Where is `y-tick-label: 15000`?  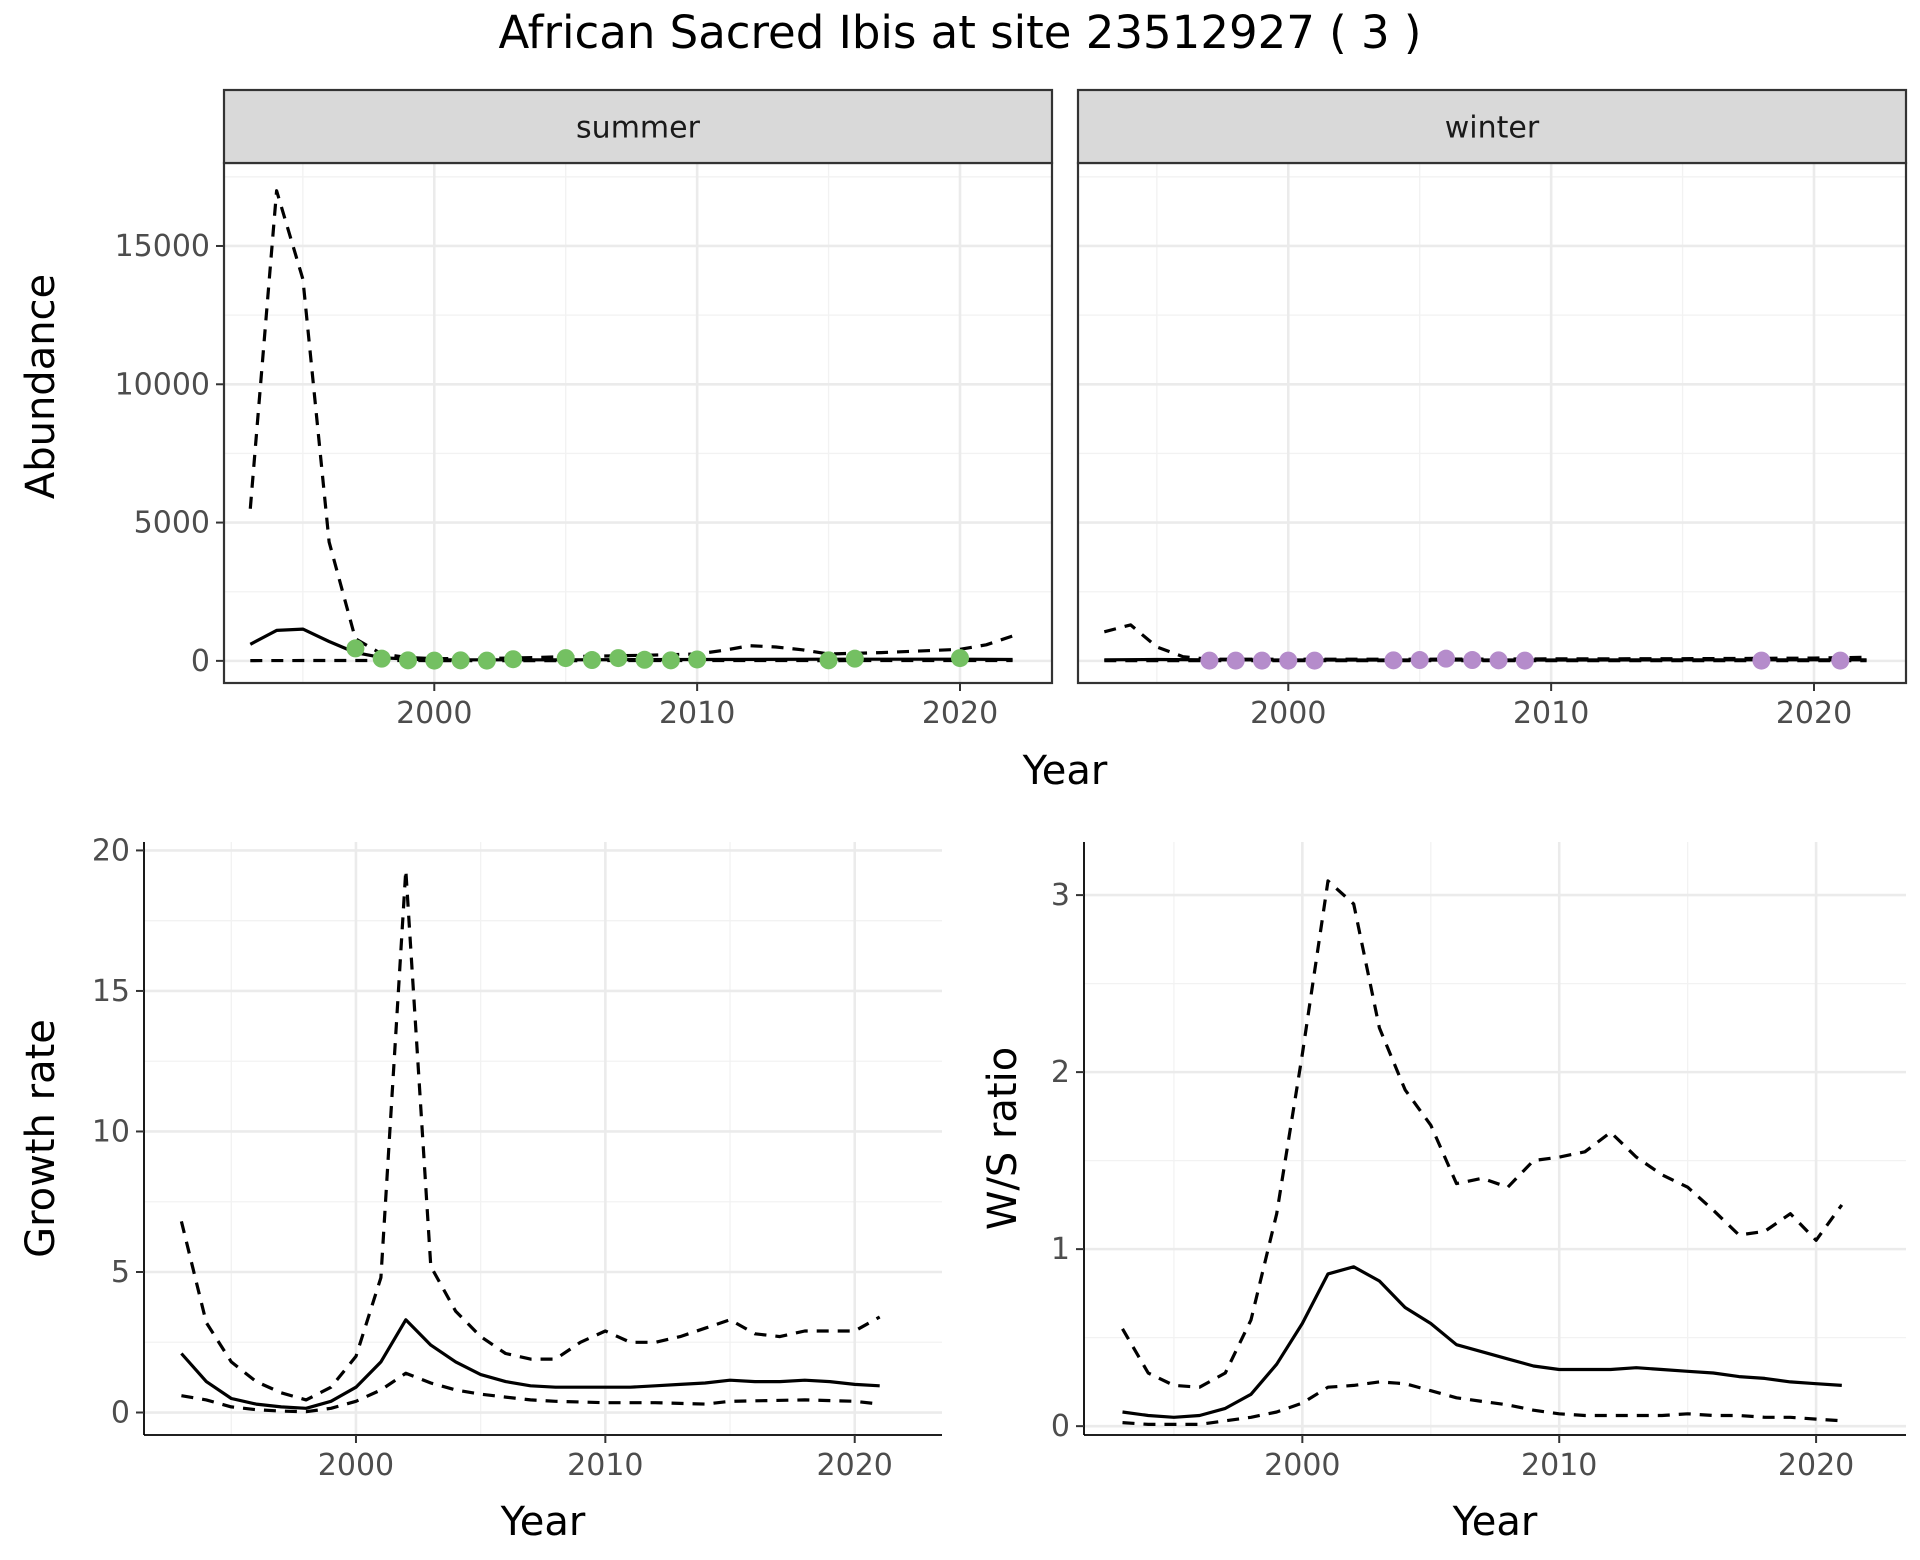
y-tick-label: 15000 is located at coordinates (162, 246).